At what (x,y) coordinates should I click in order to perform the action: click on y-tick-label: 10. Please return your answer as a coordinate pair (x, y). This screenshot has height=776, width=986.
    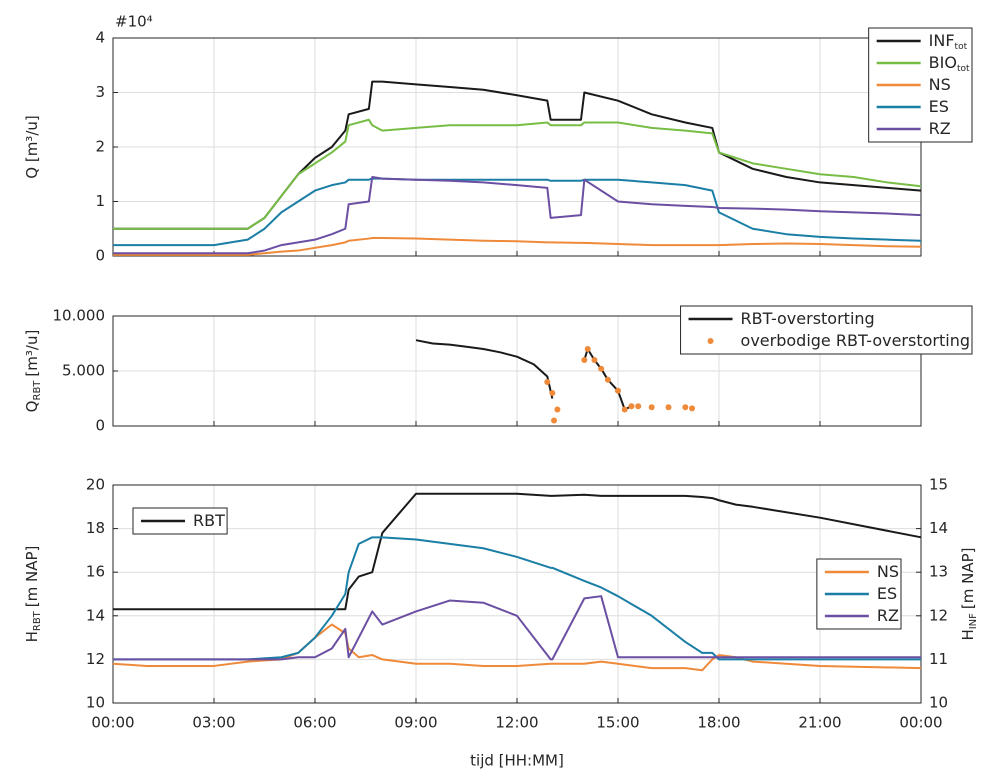
    Looking at the image, I should click on (95, 703).